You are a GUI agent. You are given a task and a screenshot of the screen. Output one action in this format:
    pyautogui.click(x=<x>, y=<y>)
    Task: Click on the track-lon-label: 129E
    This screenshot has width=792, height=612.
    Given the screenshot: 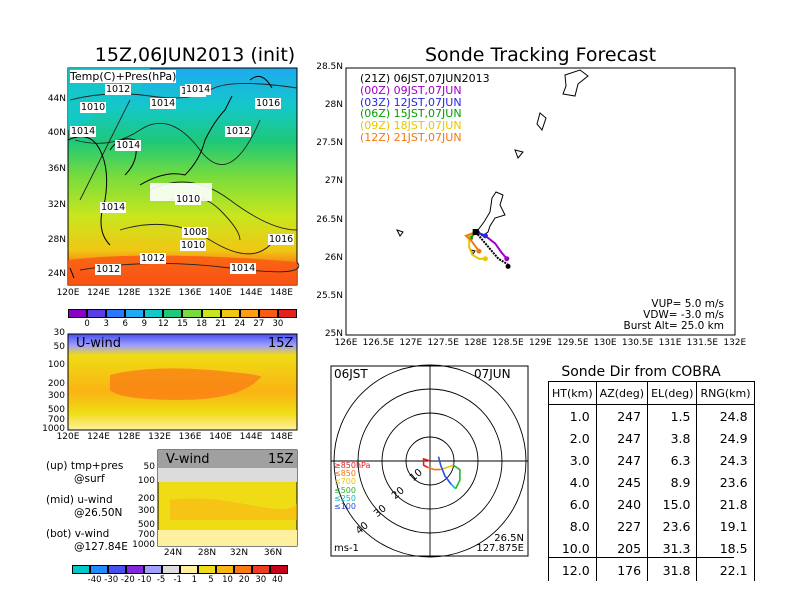 What is the action you would take?
    pyautogui.click(x=540, y=343)
    